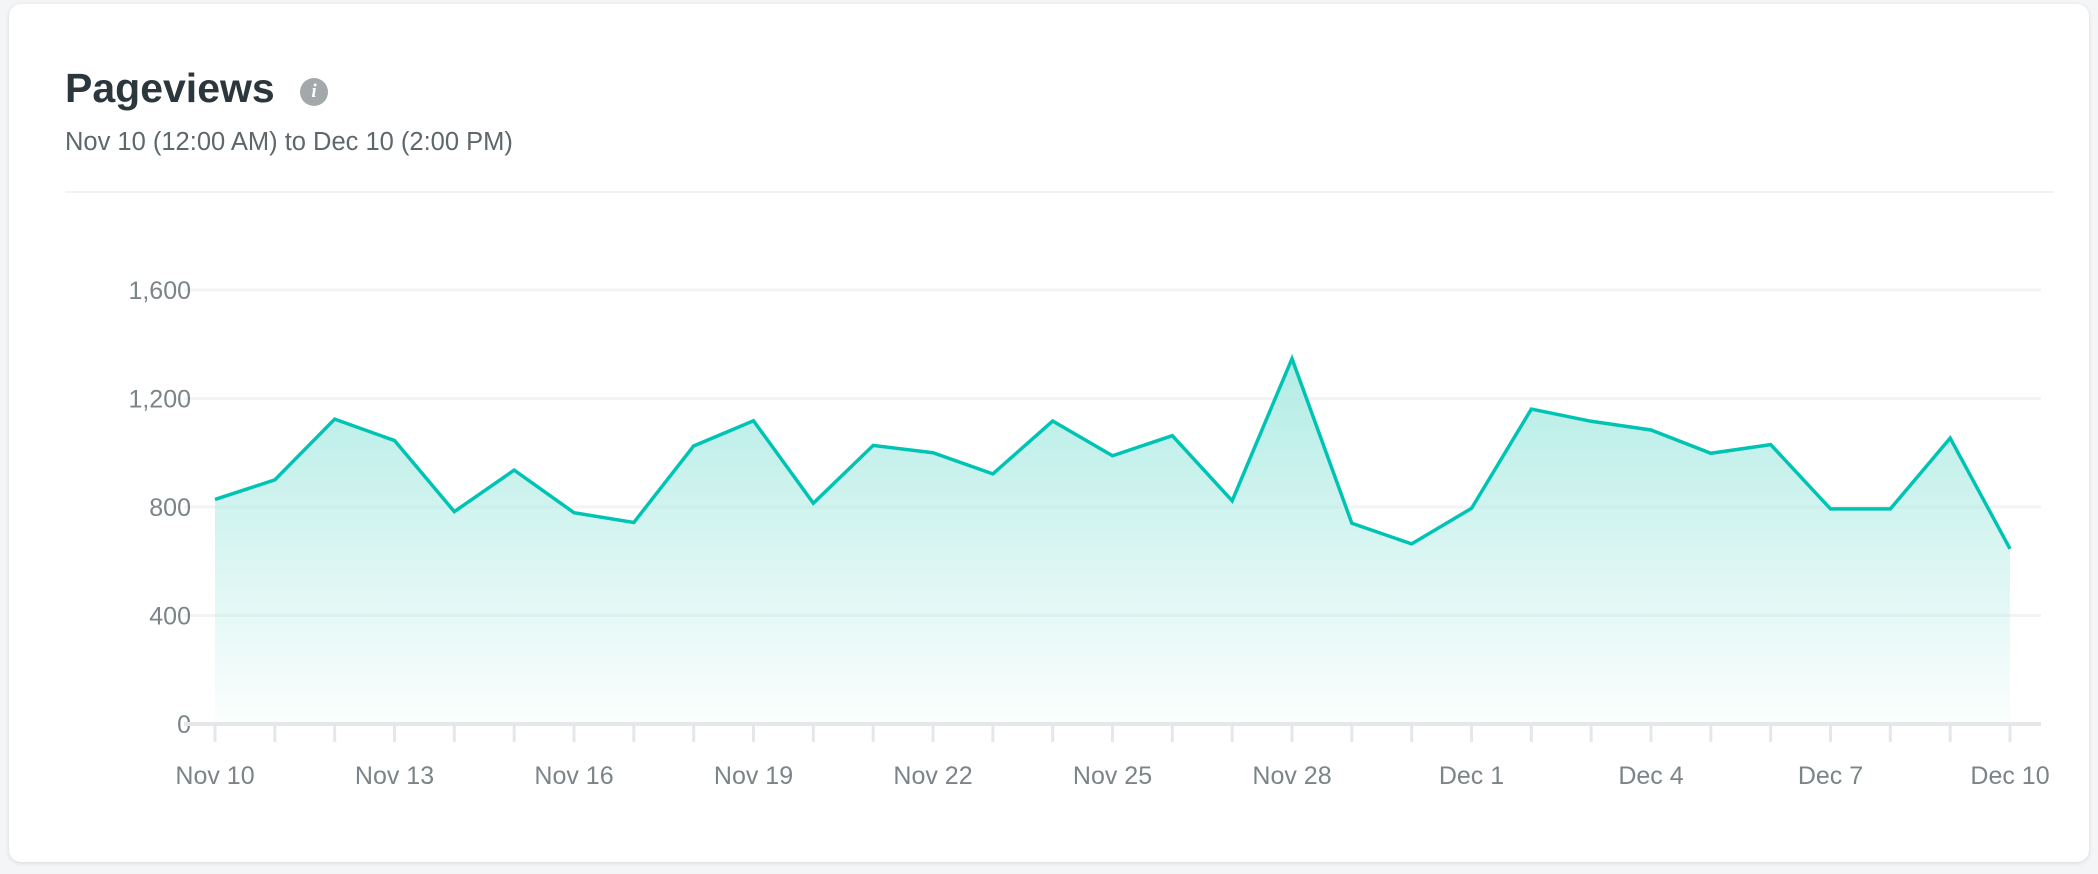 The image size is (2098, 874). What do you see at coordinates (214, 776) in the screenshot?
I see `x-tick-label: Nov 10` at bounding box center [214, 776].